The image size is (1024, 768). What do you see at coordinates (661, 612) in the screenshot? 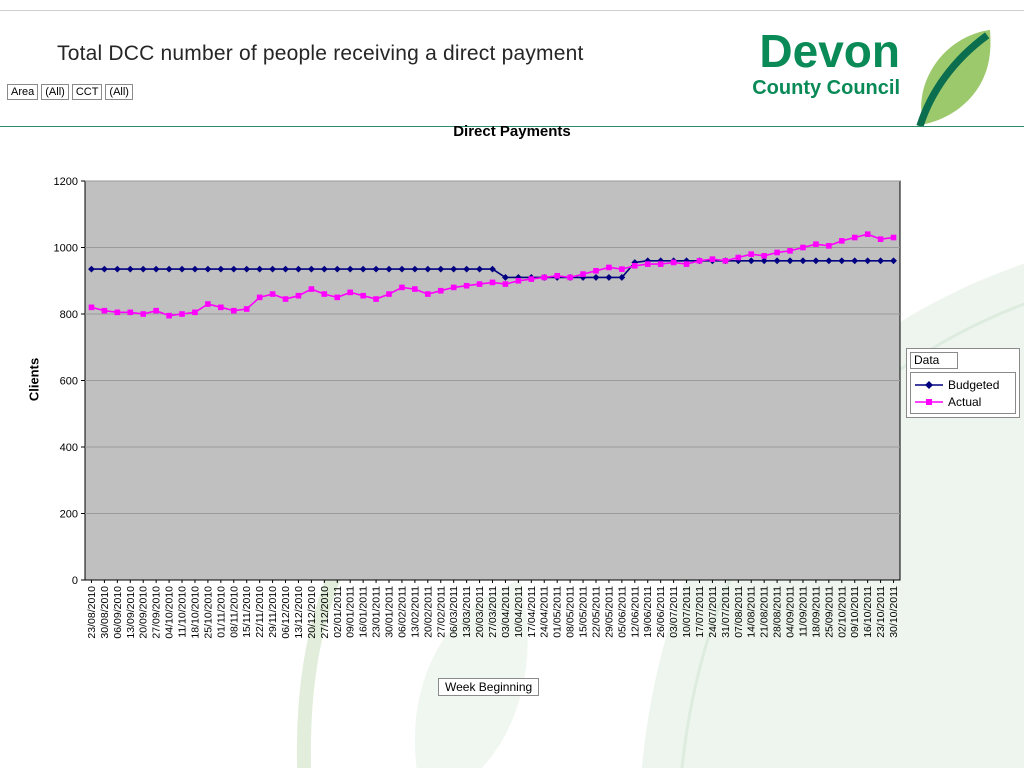
I see `x-axis-tick-label: 26/06/2011` at bounding box center [661, 612].